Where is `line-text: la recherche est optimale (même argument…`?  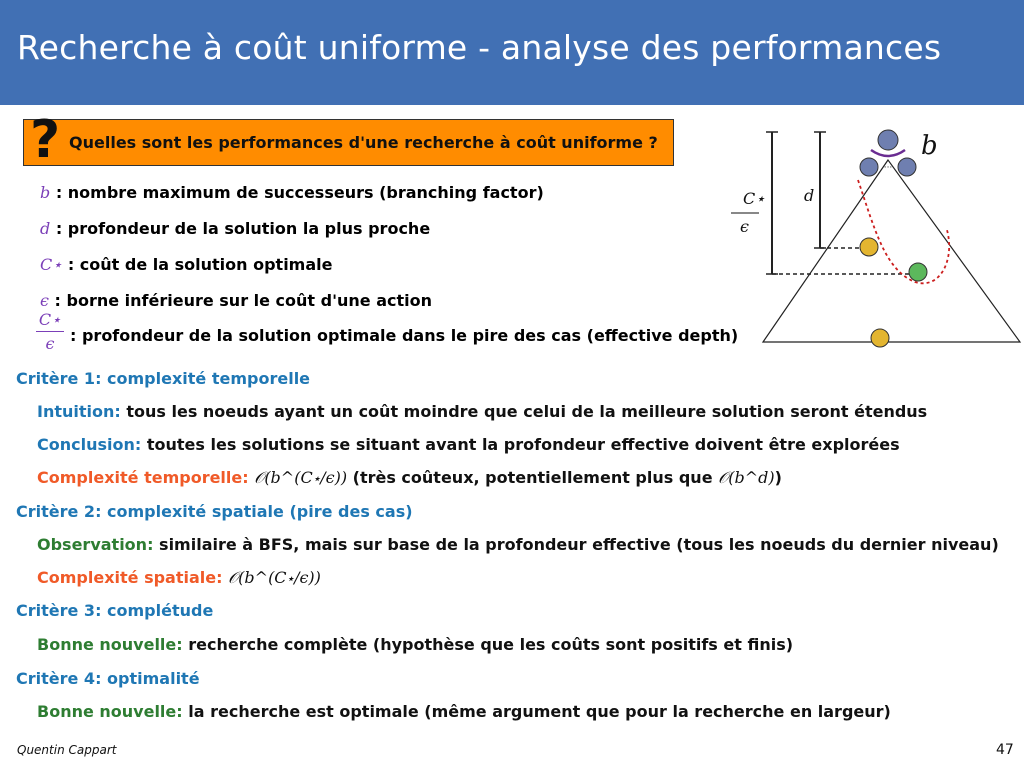 line-text: la recherche est optimale (même argument… is located at coordinates (536, 711).